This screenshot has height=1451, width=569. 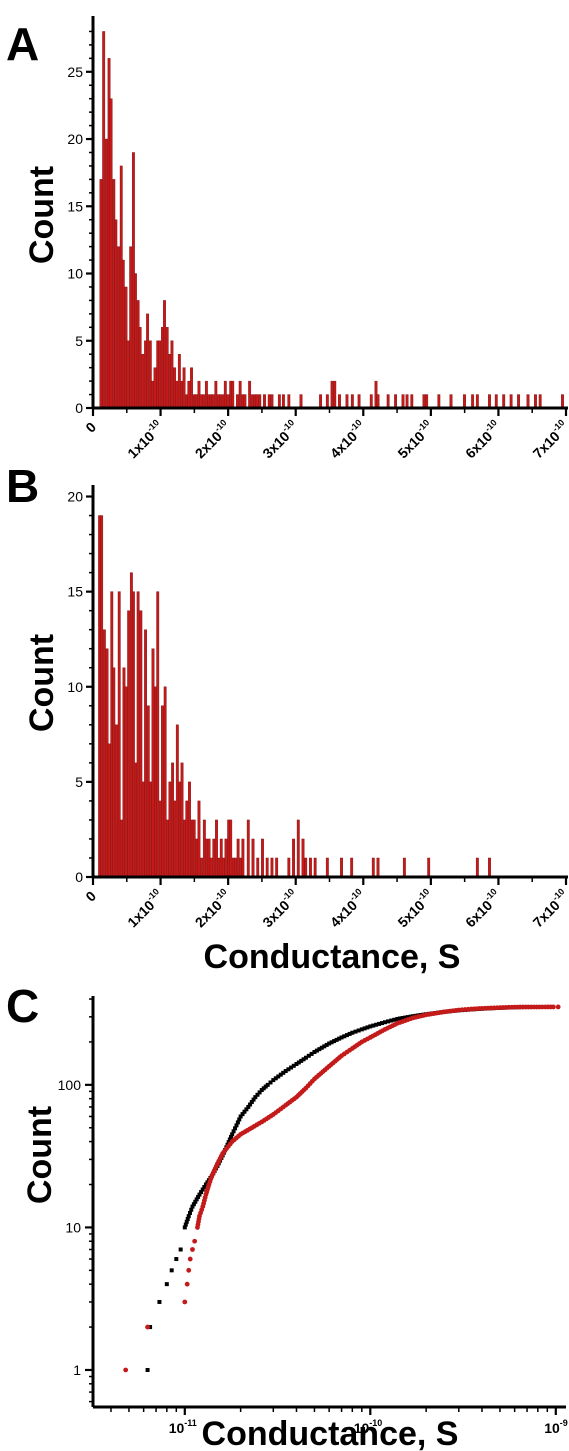 I want to click on y-tick-label: 10, so click(x=75, y=274).